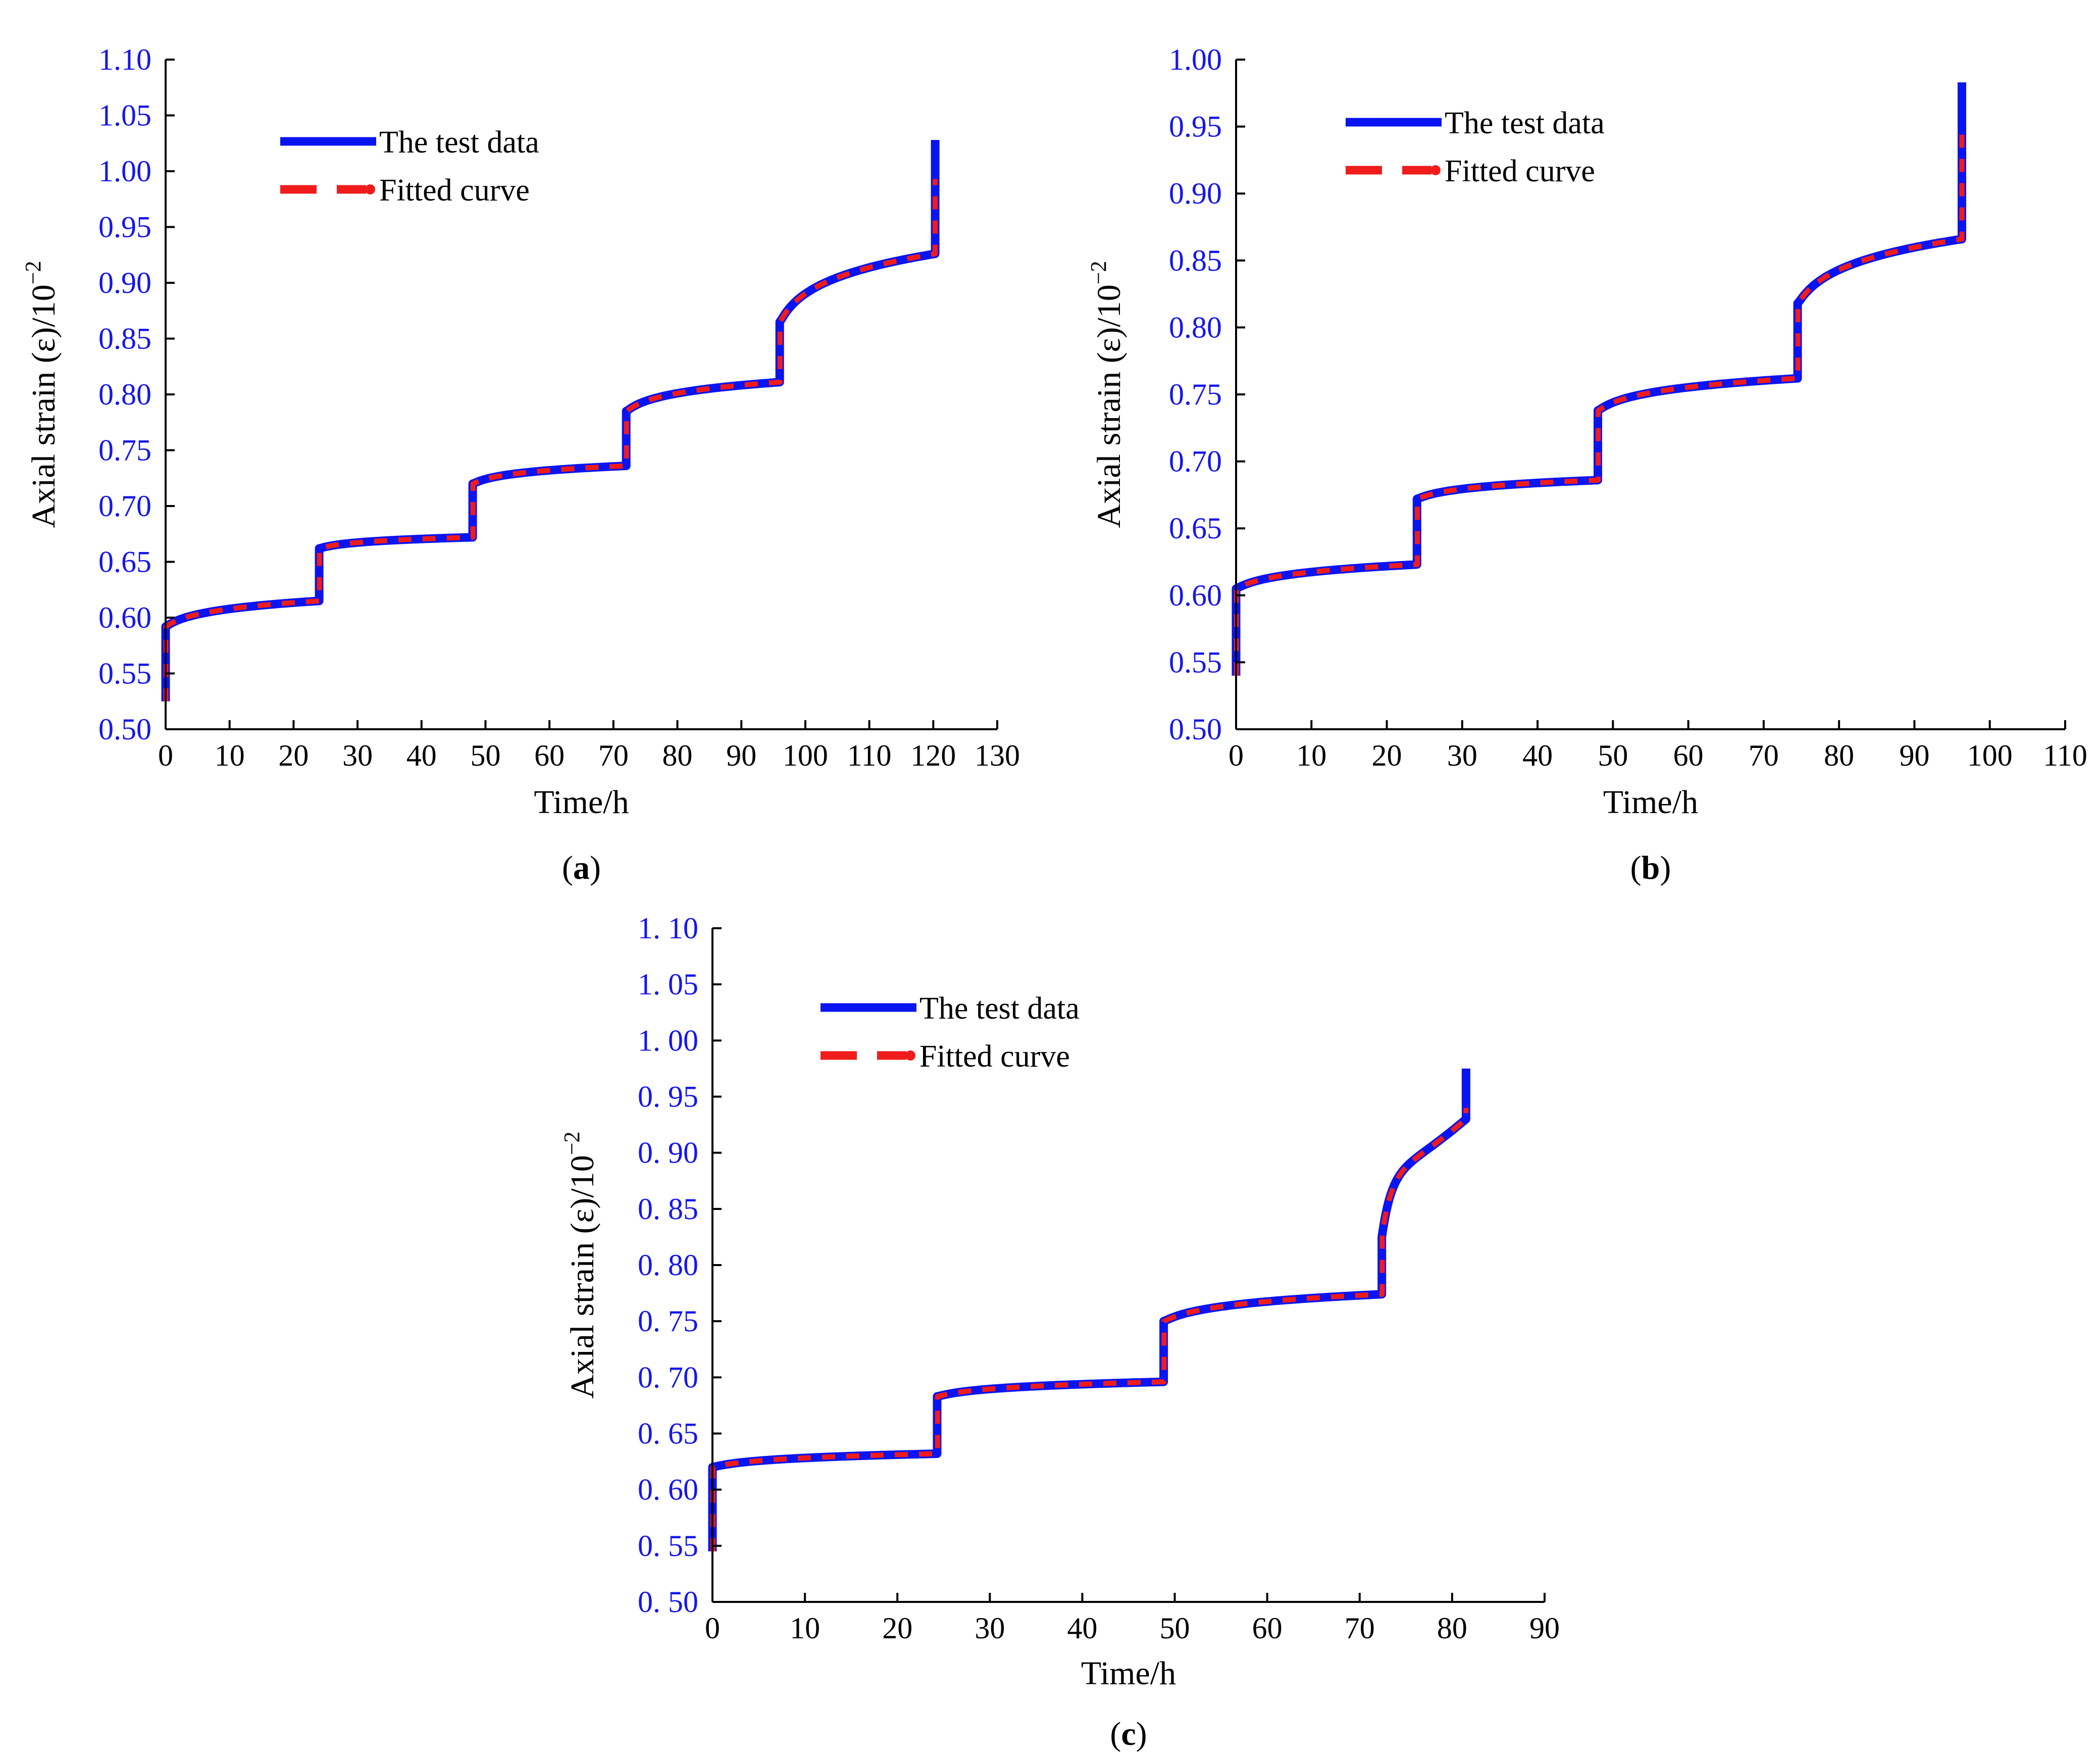 This screenshot has height=1761, width=2100. I want to click on x-tick-label-b: 110, so click(2065, 755).